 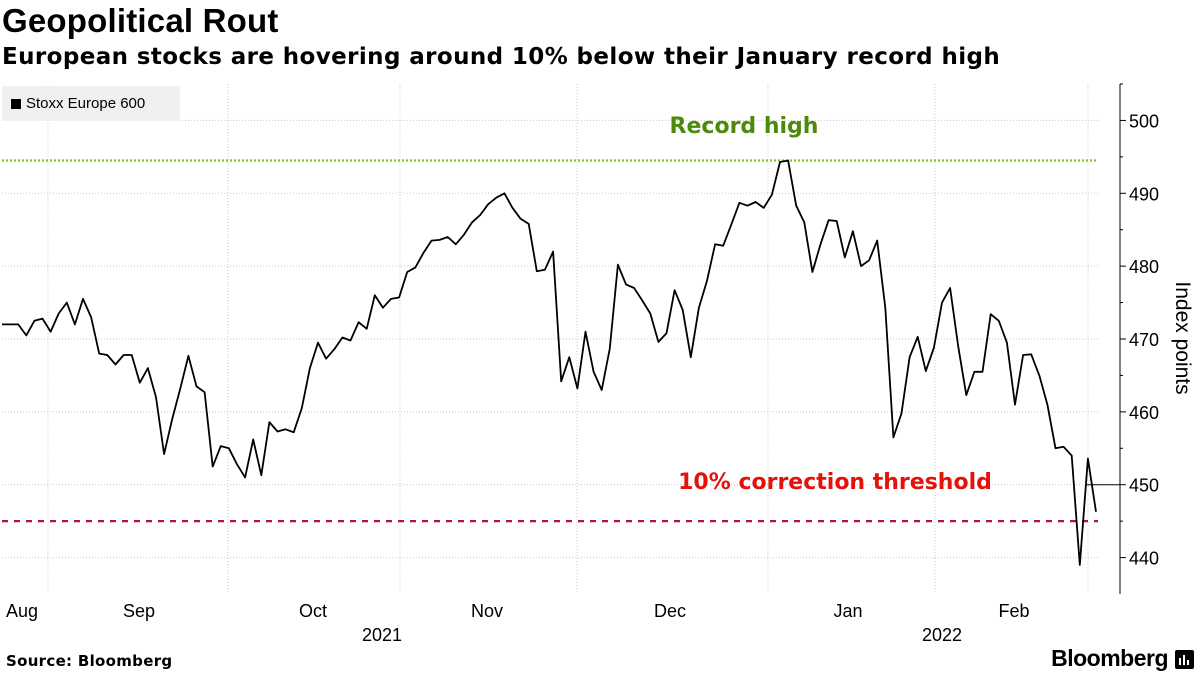 What do you see at coordinates (1144, 486) in the screenshot?
I see `y-tick-label: 450` at bounding box center [1144, 486].